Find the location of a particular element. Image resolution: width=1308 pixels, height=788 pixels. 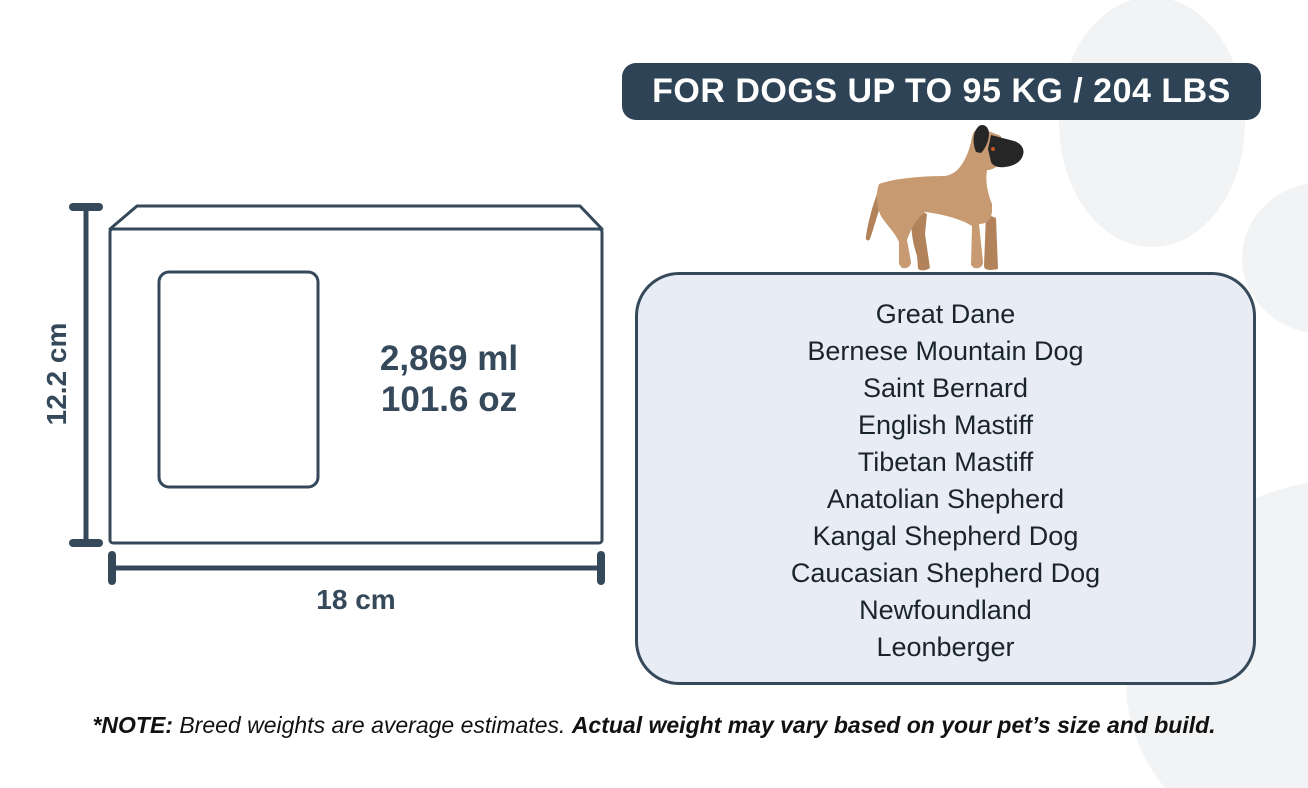

volume-label-ml: 2,869 ml is located at coordinates (449, 358).